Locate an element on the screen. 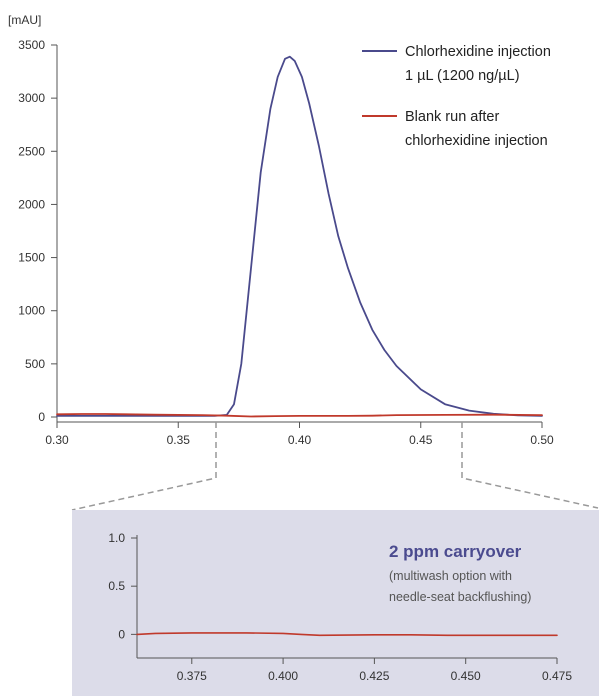  legend-label-chlorhexidine-line1: Chlorhexidine injection is located at coordinates (478, 52).